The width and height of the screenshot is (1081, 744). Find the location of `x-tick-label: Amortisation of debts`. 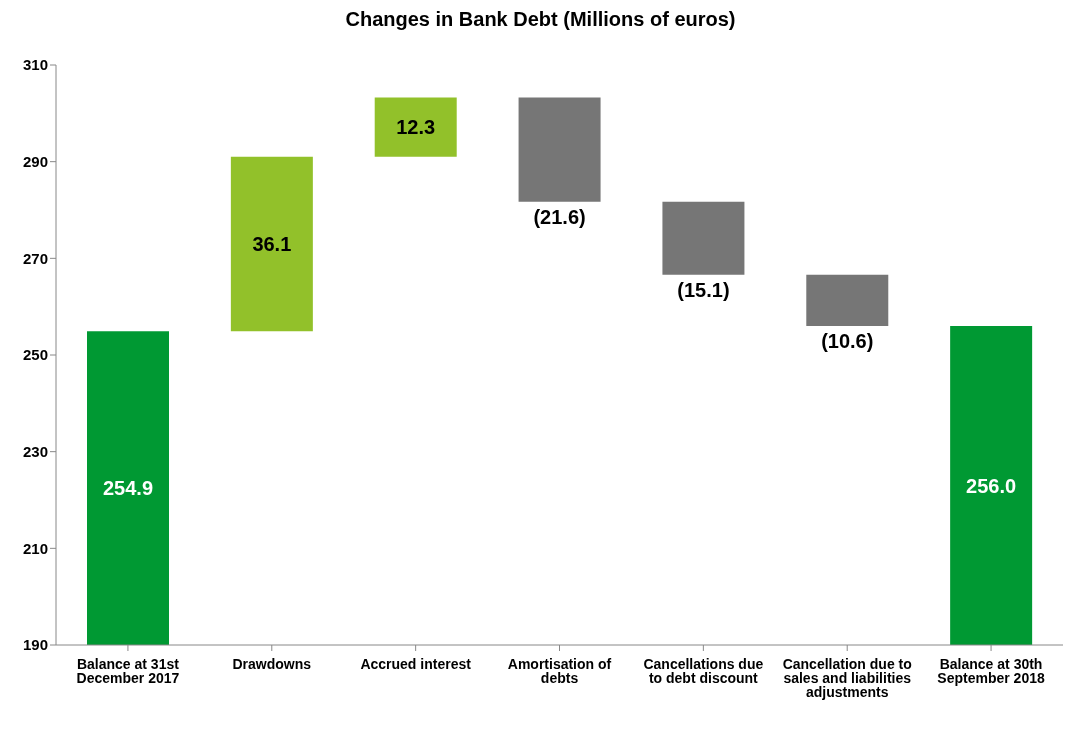

x-tick-label: Amortisation of debts is located at coordinates (559, 670).